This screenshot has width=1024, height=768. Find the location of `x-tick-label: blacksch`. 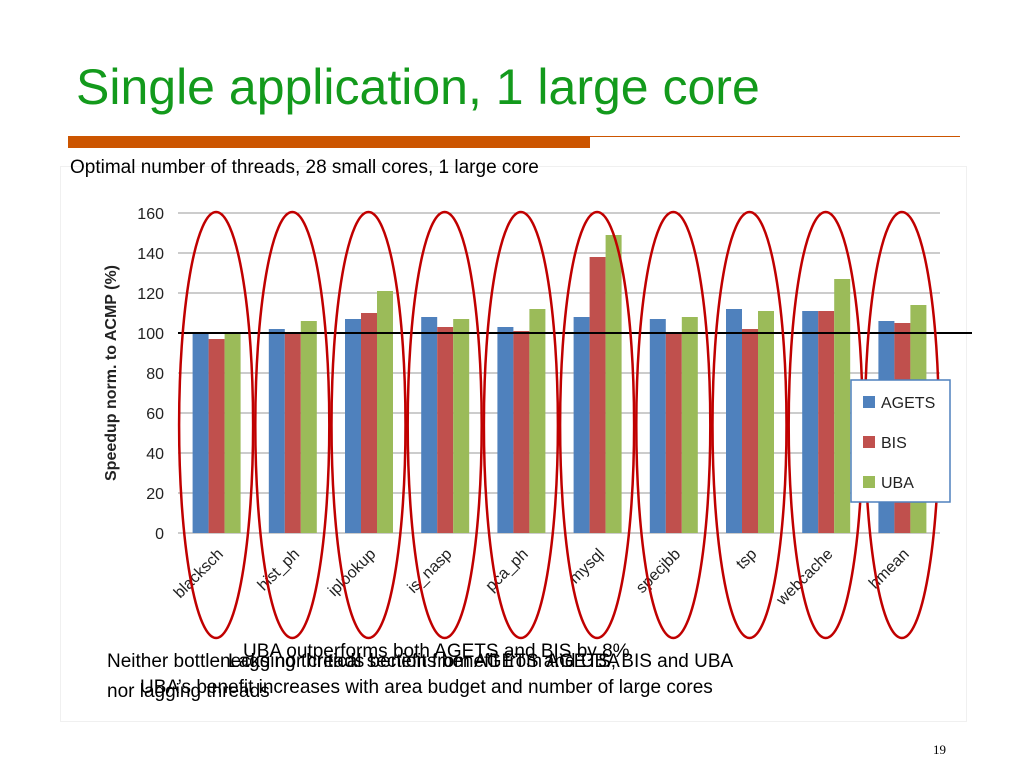

x-tick-label: blacksch is located at coordinates (199, 574).